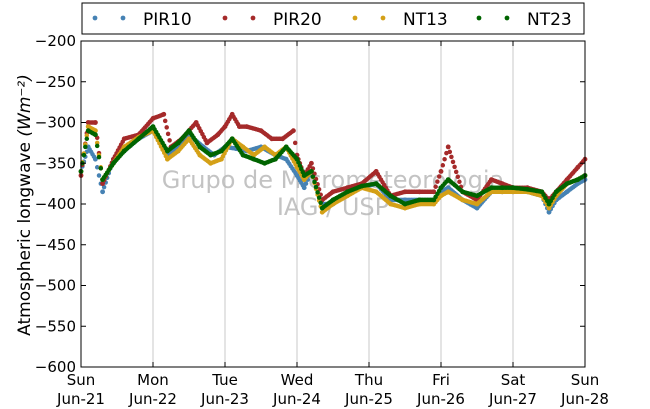 This screenshot has height=409, width=650. Describe the element at coordinates (55, 326) in the screenshot. I see `y-tick-label: −550` at that location.